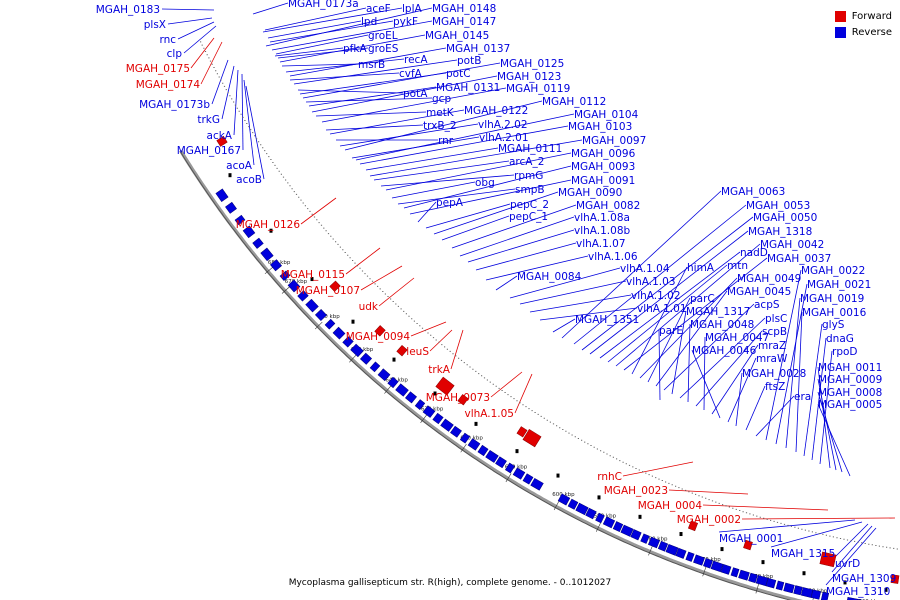 This screenshot has width=900, height=600. What do you see at coordinates (609, 477) in the screenshot?
I see `forward-gene-label: rnhC` at bounding box center [609, 477].